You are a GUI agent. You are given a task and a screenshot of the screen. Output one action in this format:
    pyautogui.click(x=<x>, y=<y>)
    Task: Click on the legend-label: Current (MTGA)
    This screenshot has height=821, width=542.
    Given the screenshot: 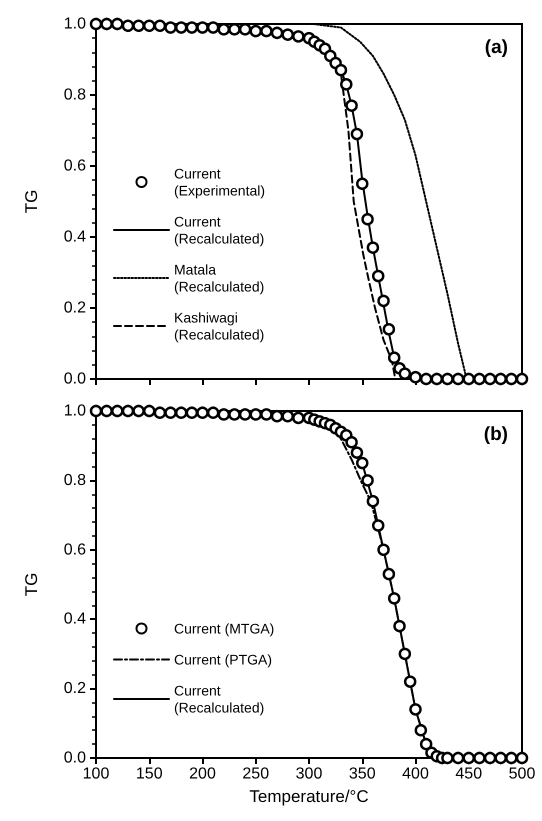 What is the action you would take?
    pyautogui.click(x=224, y=628)
    